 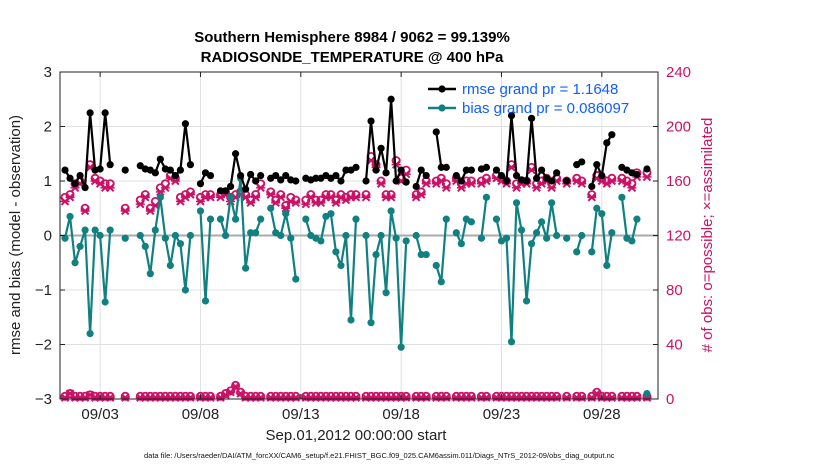 What do you see at coordinates (100, 414) in the screenshot?
I see `x-tick-label: 09/03` at bounding box center [100, 414].